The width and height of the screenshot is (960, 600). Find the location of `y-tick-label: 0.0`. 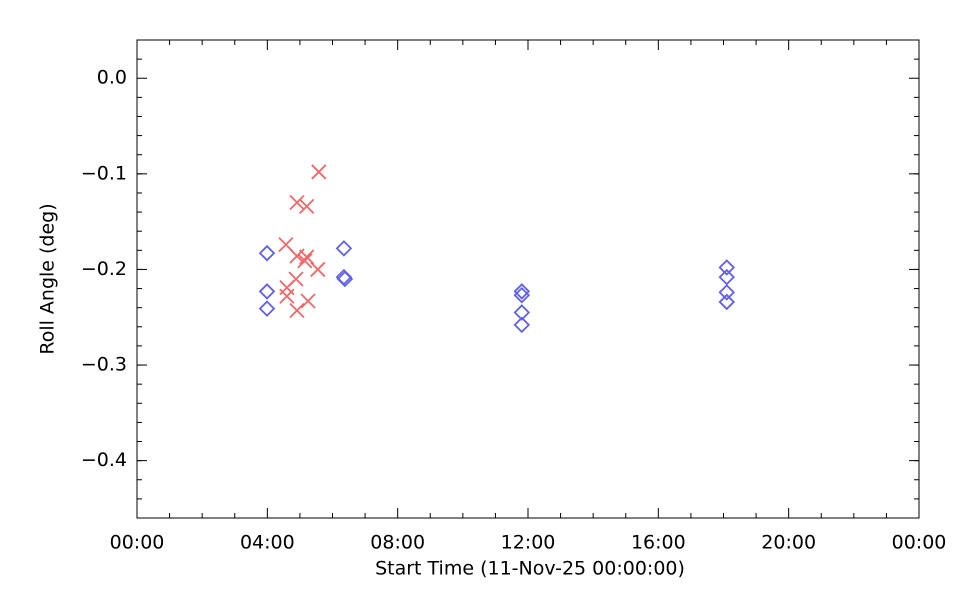

y-tick-label: 0.0 is located at coordinates (112, 78).